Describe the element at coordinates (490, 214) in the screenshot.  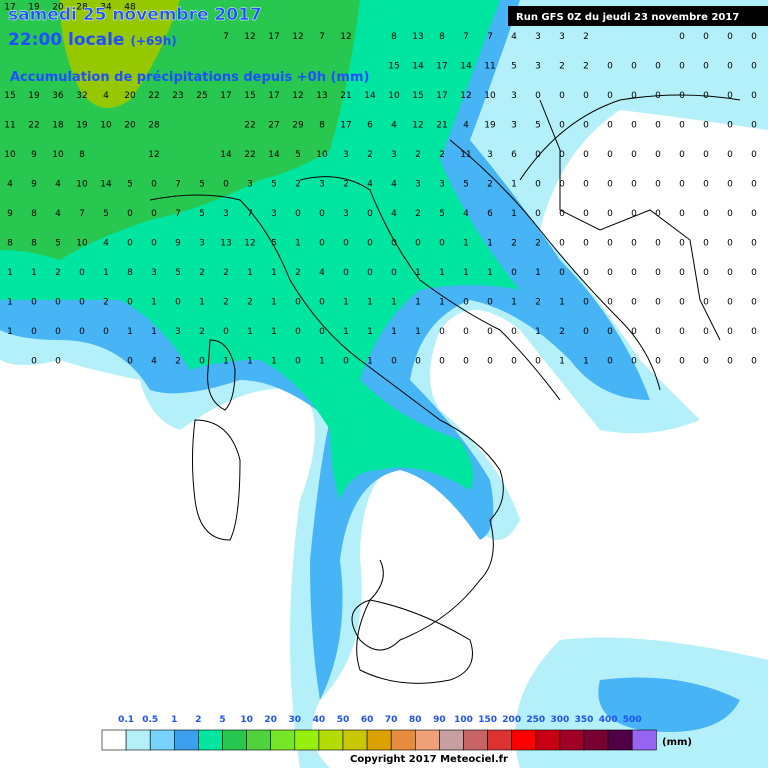
I see `grid-value: 6` at that location.